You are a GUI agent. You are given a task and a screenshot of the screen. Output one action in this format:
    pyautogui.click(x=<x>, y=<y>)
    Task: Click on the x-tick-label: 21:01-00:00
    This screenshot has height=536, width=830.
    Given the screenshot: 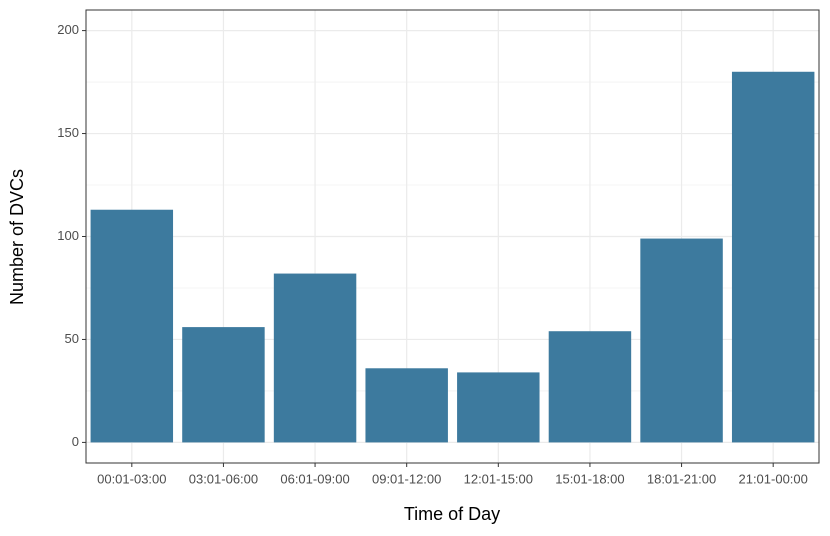 What is the action you would take?
    pyautogui.click(x=772, y=478)
    